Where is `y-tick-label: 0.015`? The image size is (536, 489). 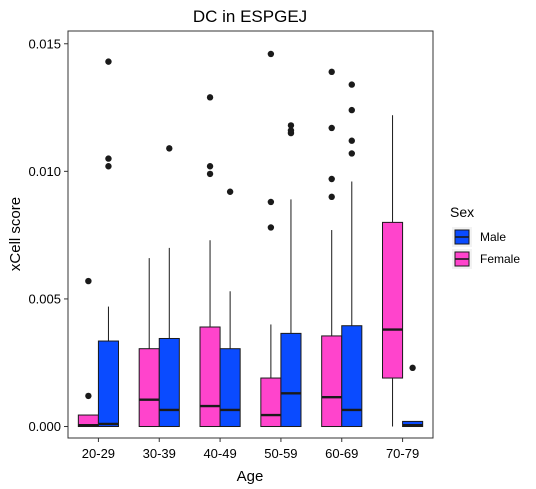 y-tick-label: 0.015 is located at coordinates (44, 43).